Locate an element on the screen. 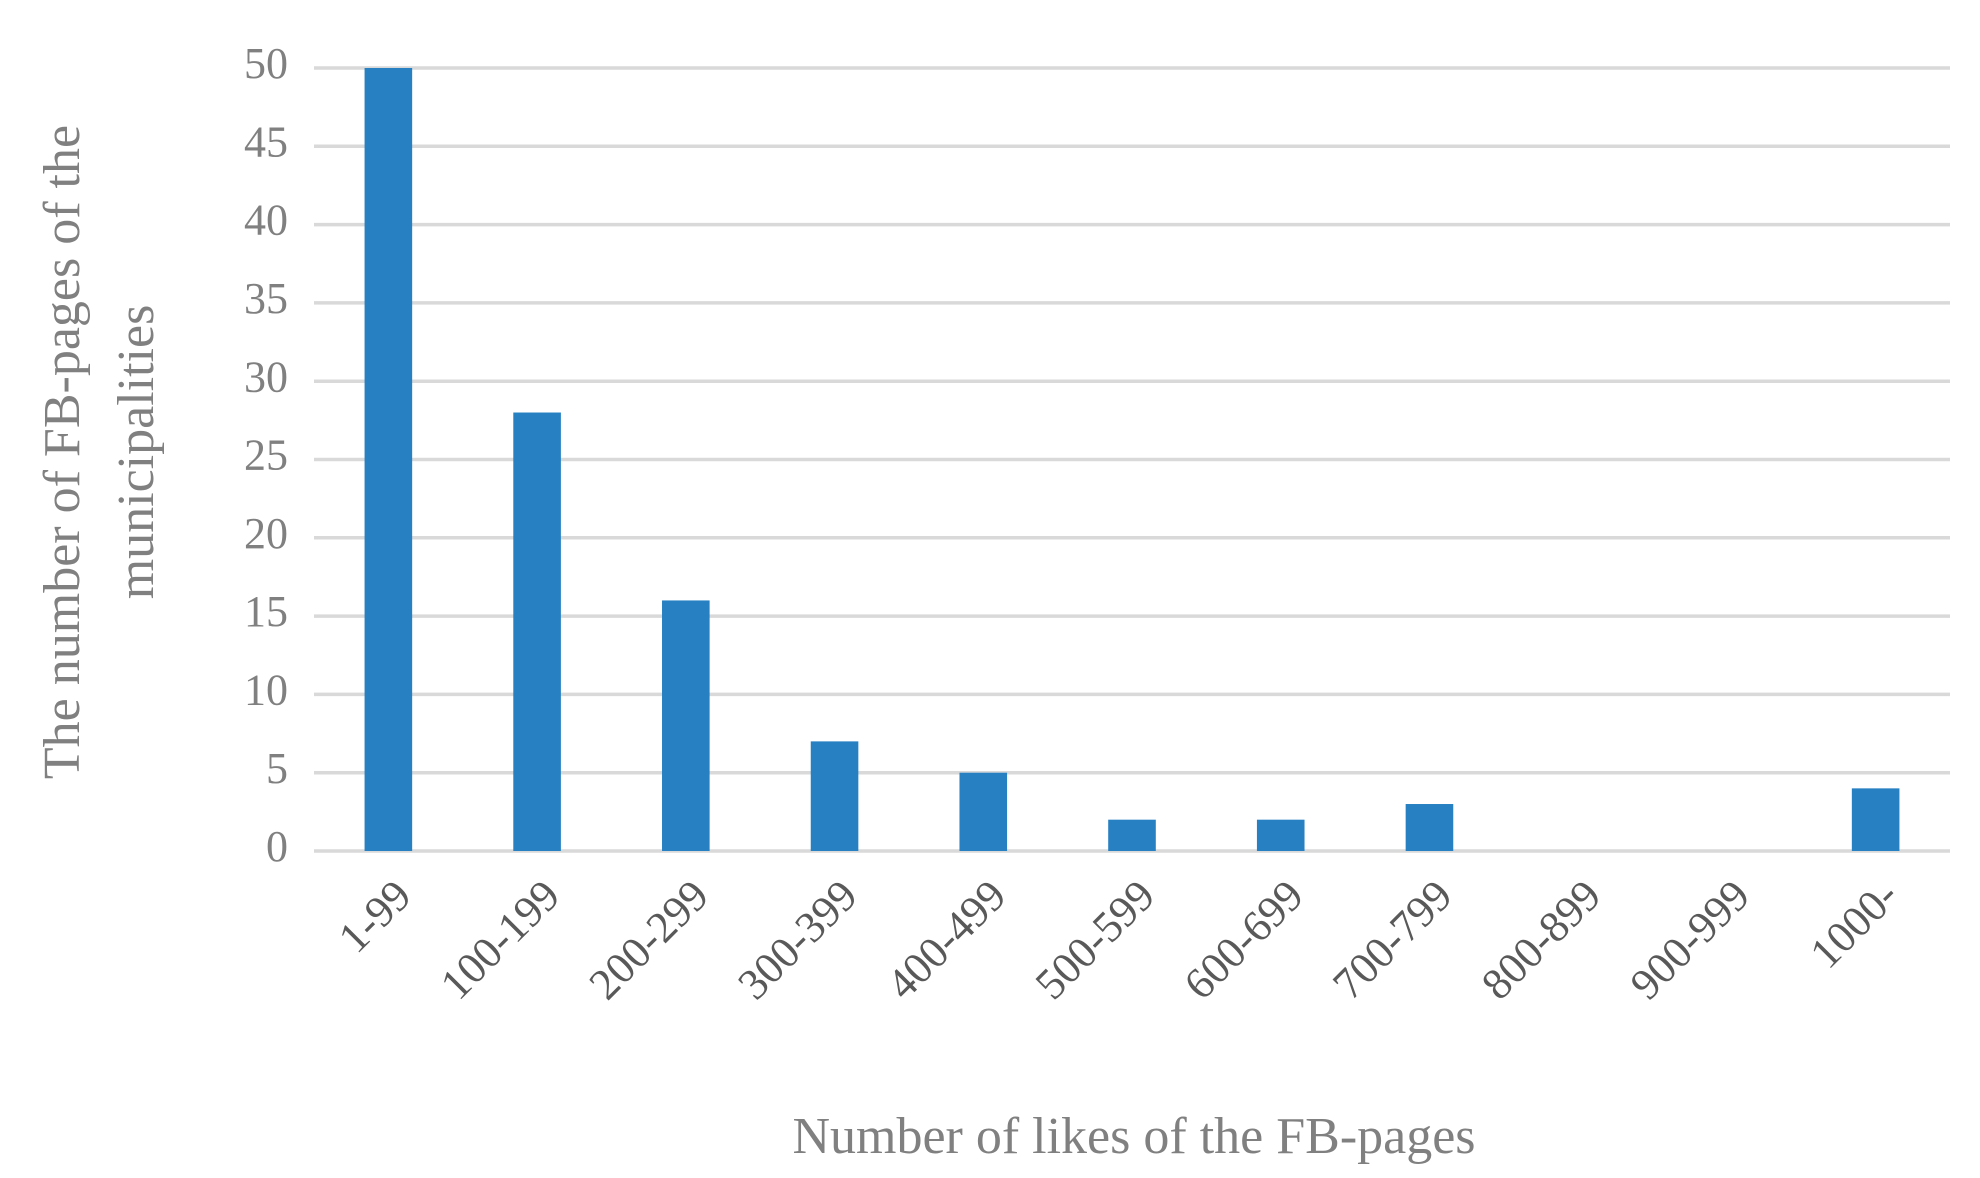 The image size is (1980, 1178). y-tick-label: 35 is located at coordinates (266, 298).